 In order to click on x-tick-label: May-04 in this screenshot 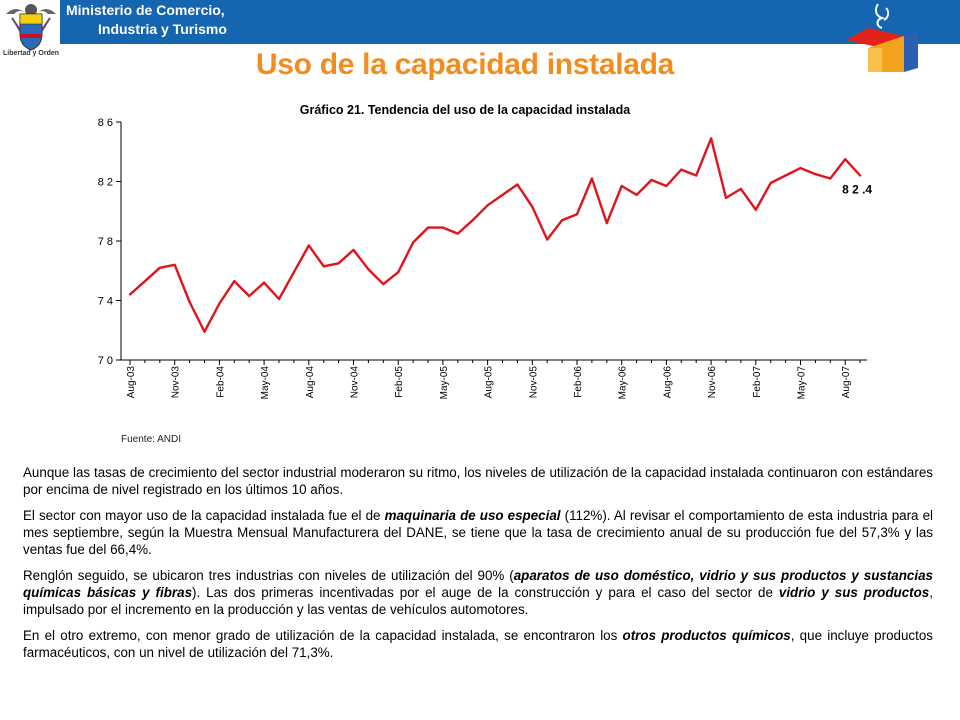, I will do `click(265, 383)`.